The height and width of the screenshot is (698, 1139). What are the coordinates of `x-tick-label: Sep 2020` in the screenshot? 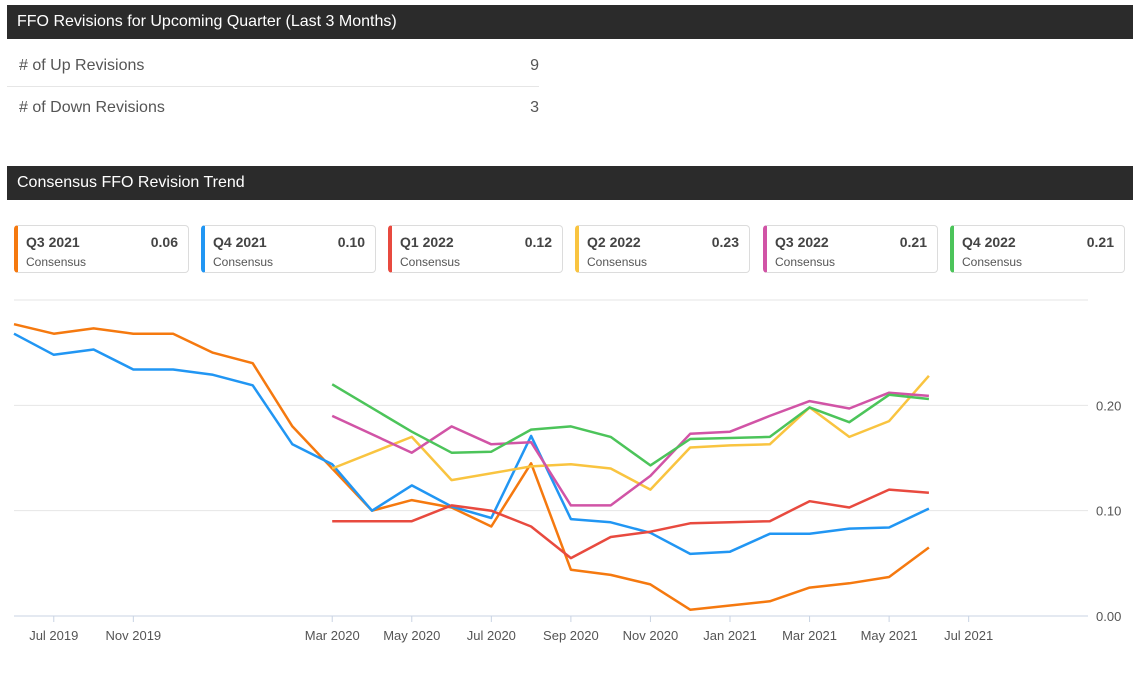 It's located at (571, 635).